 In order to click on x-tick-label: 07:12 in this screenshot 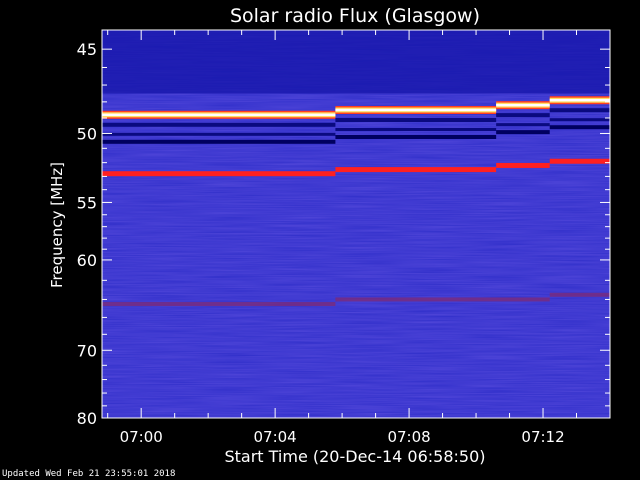, I will do `click(542, 437)`.